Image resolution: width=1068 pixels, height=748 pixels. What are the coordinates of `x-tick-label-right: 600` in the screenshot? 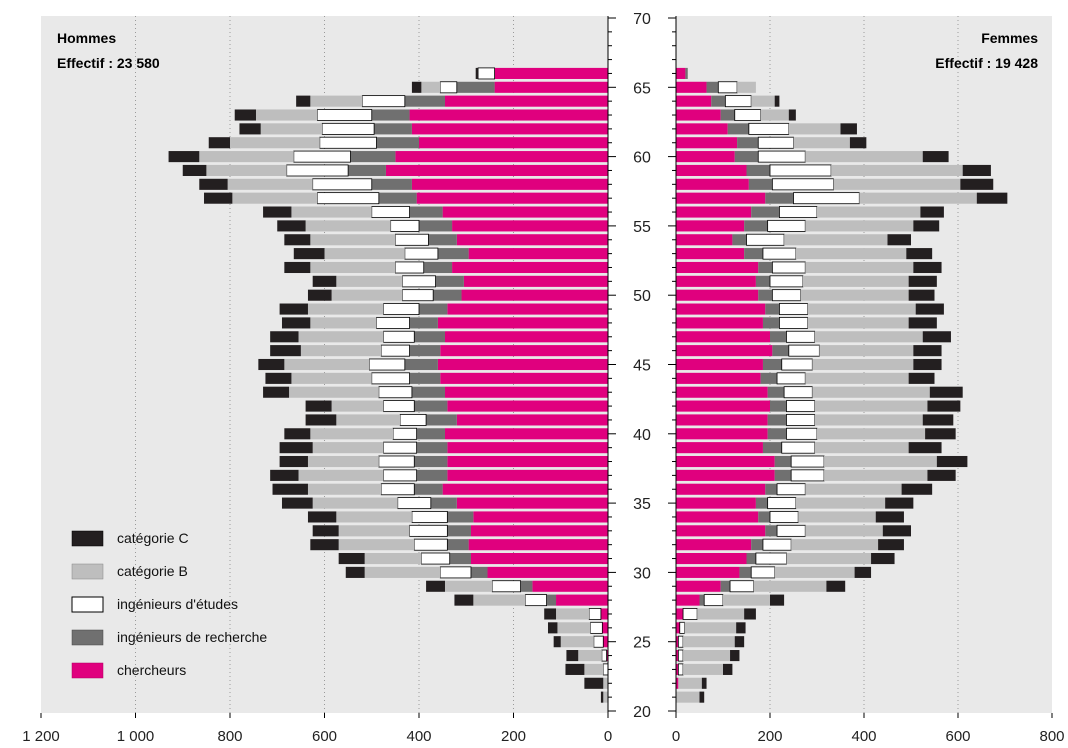 It's located at (957, 736).